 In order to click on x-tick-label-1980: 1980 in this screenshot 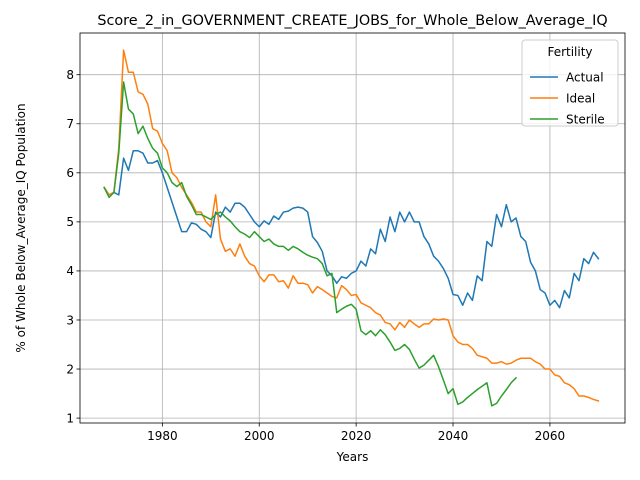, I will do `click(162, 436)`.